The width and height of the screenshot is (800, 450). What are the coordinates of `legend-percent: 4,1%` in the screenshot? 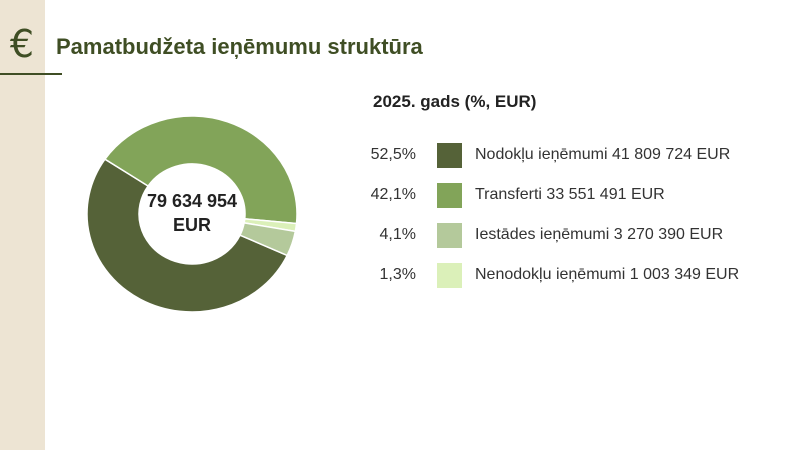 It's located at (397, 234).